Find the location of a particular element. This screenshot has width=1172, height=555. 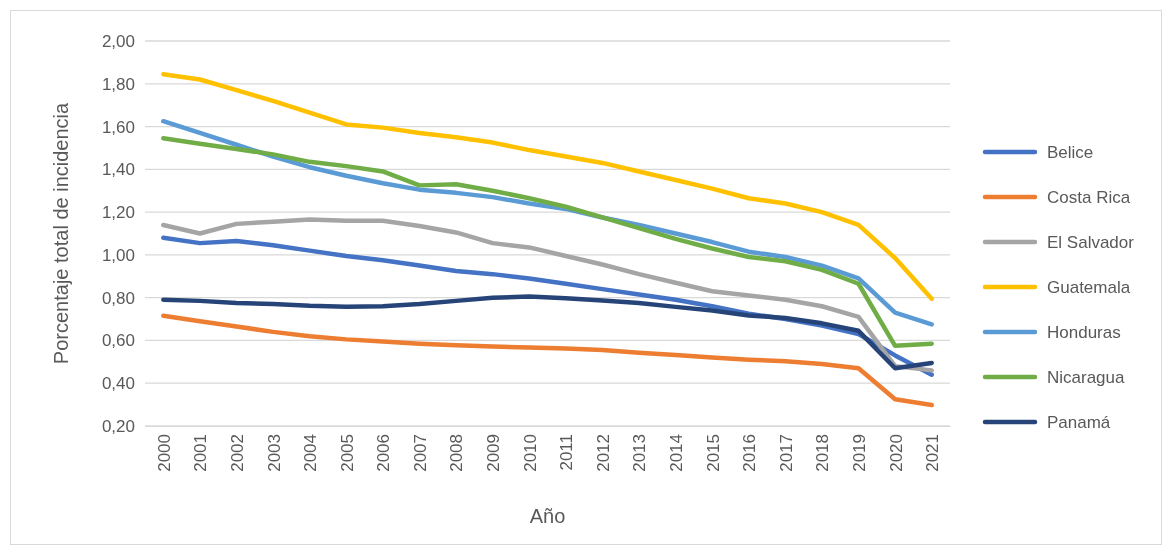

x-tick-label: 2013 is located at coordinates (640, 453).